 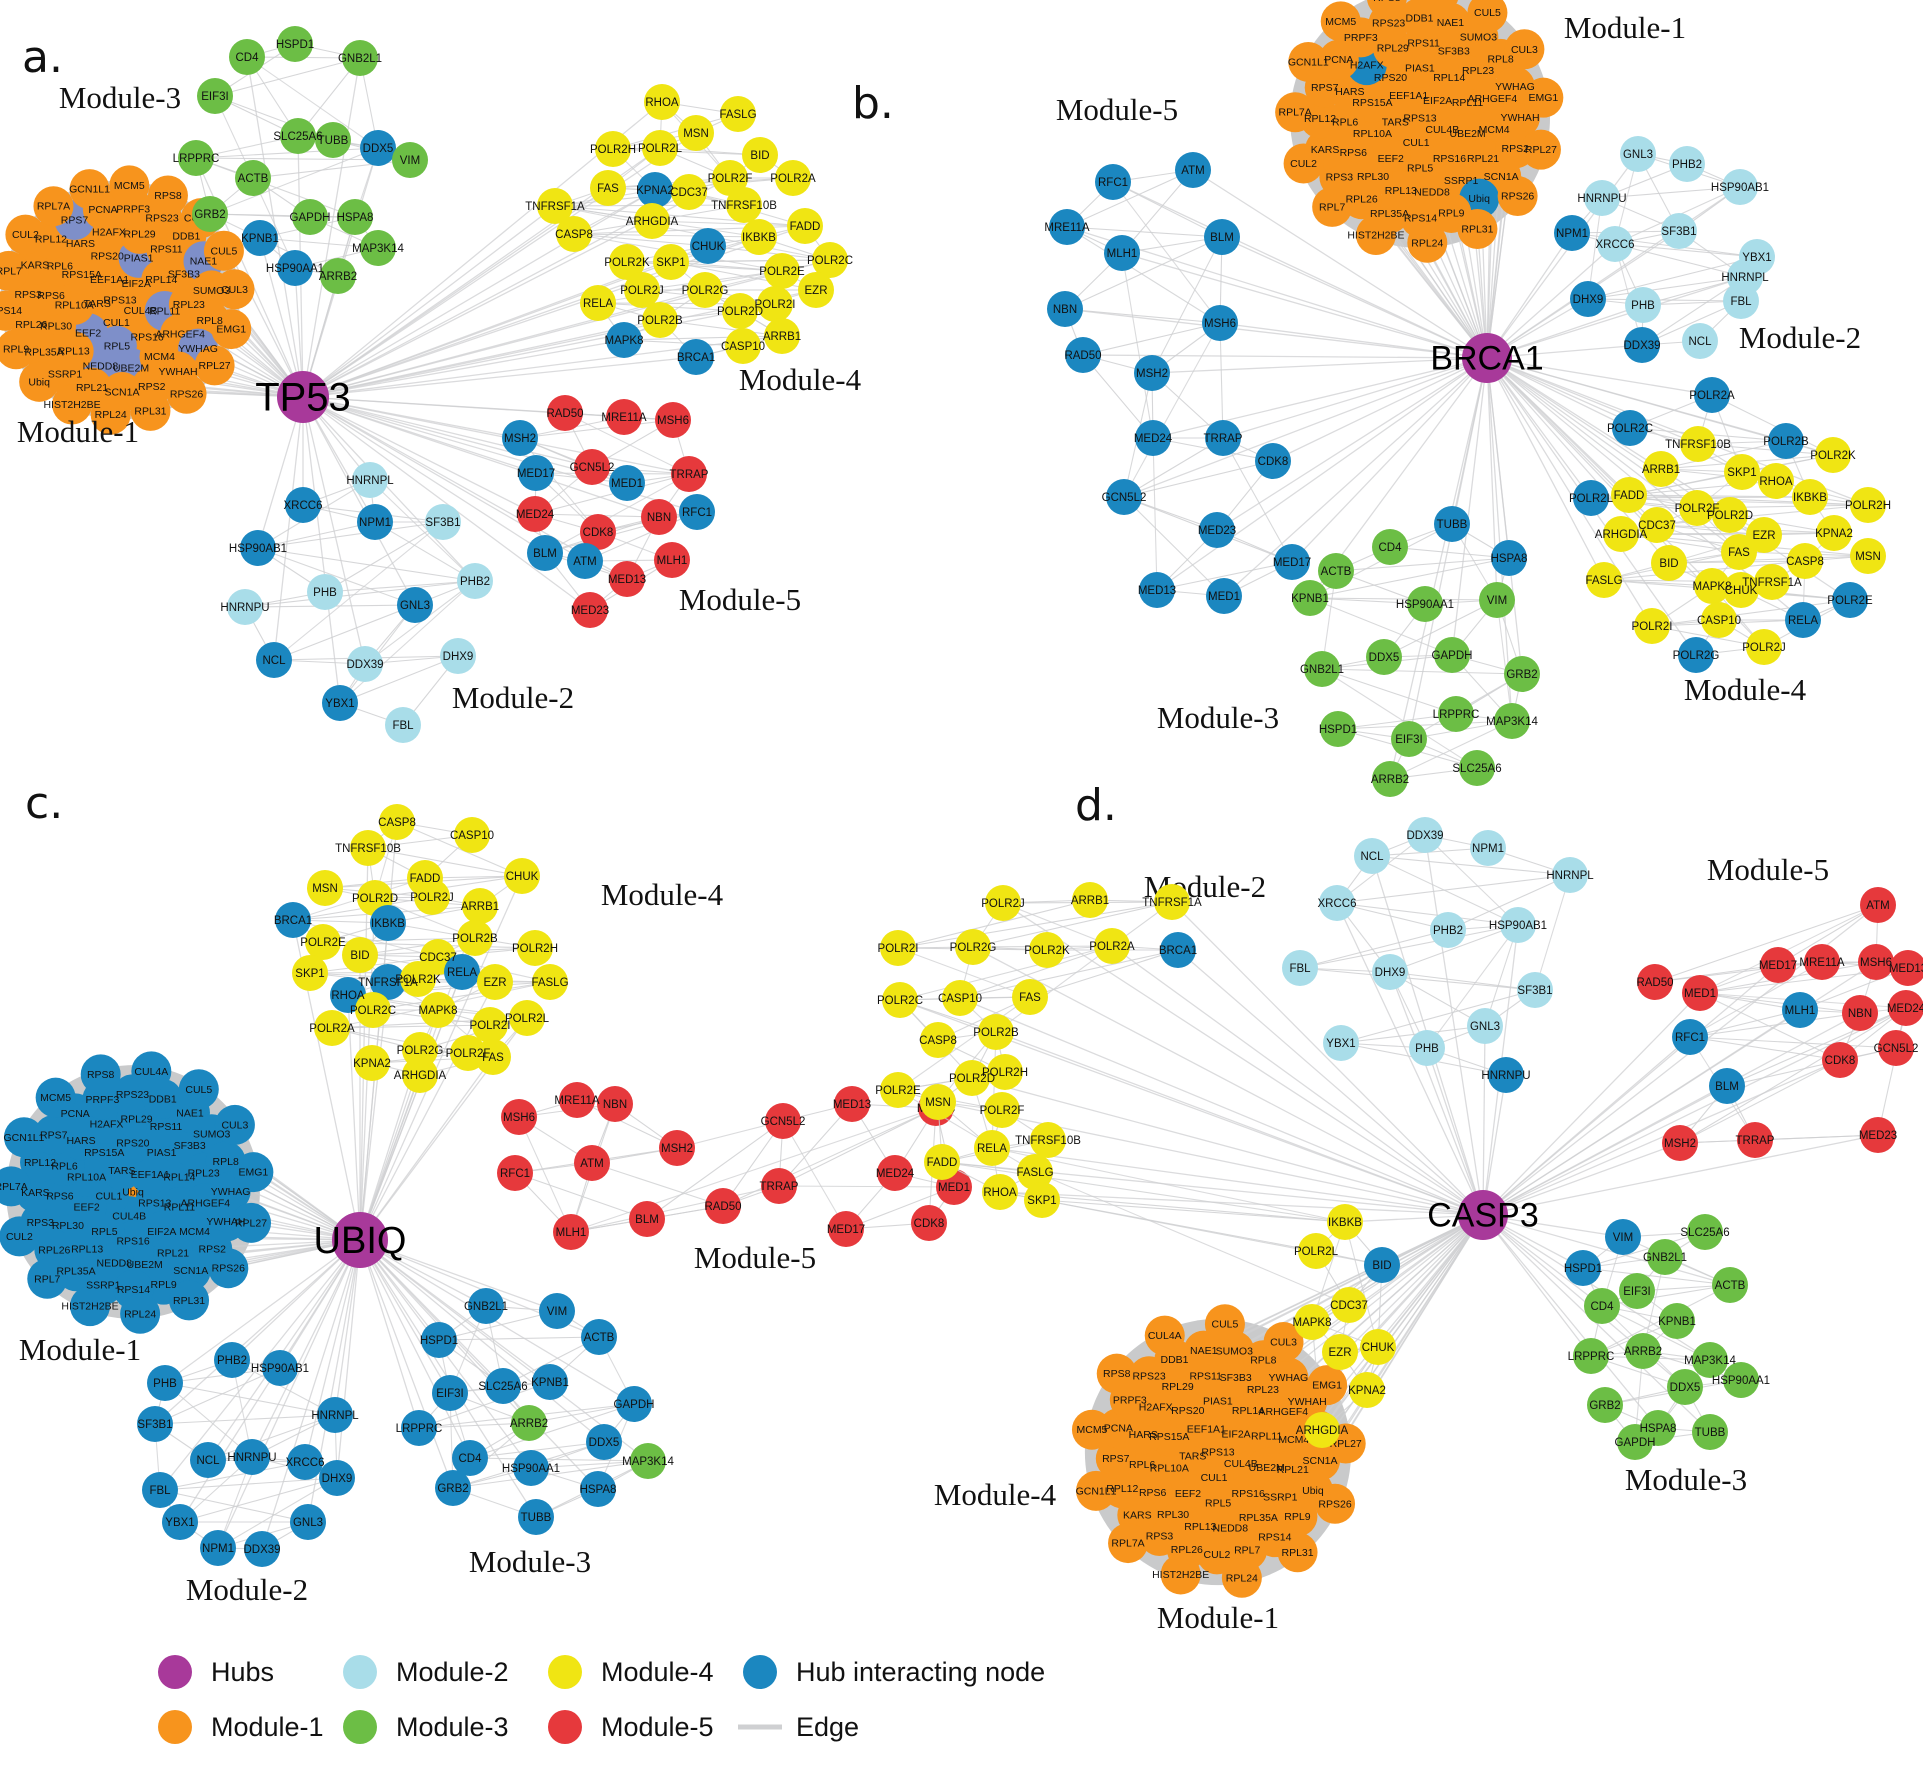 What do you see at coordinates (198, 1089) in the screenshot?
I see `gene-node-CUL5` at bounding box center [198, 1089].